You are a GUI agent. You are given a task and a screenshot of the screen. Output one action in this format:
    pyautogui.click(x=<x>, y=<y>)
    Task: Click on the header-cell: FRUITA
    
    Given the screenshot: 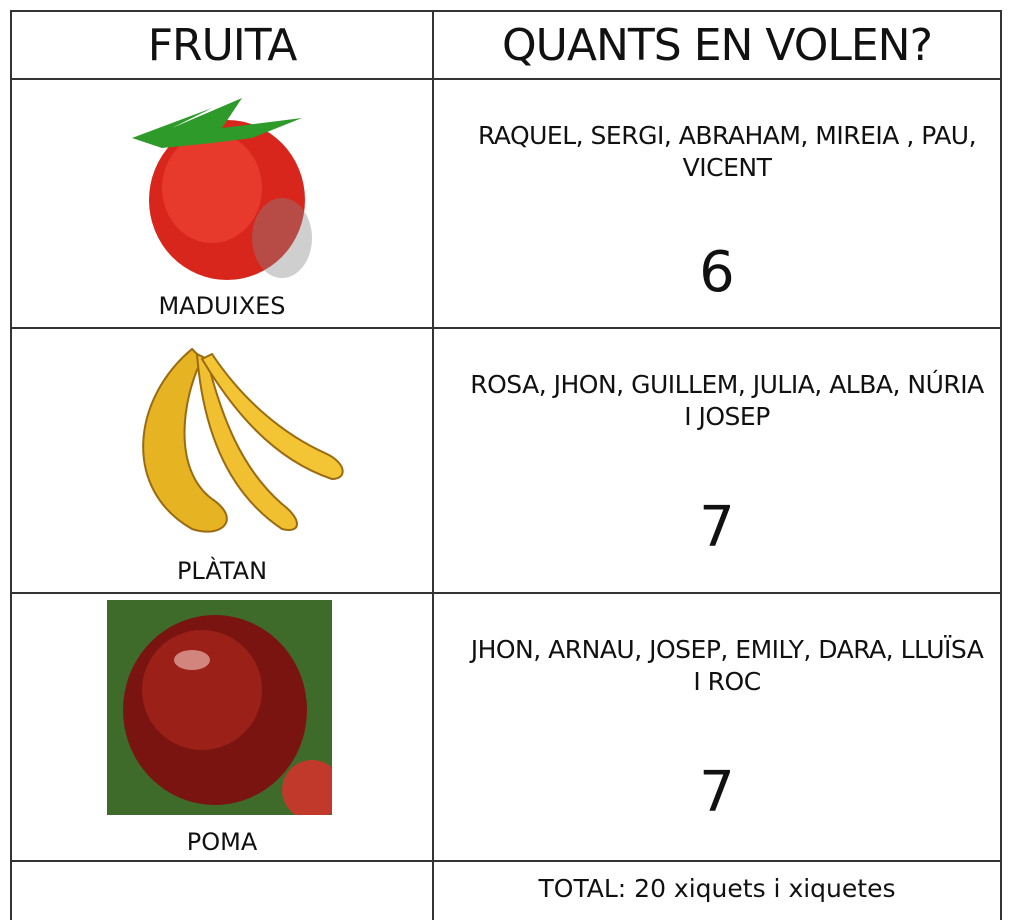 What is the action you would take?
    pyautogui.click(x=221, y=44)
    